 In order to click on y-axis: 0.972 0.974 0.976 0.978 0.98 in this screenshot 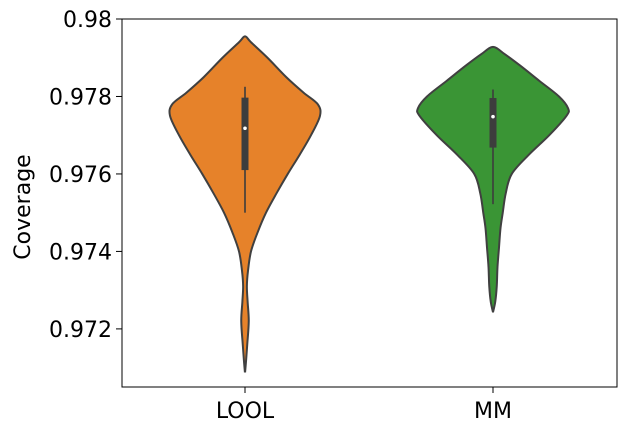, I will do `click(85, 175)`.